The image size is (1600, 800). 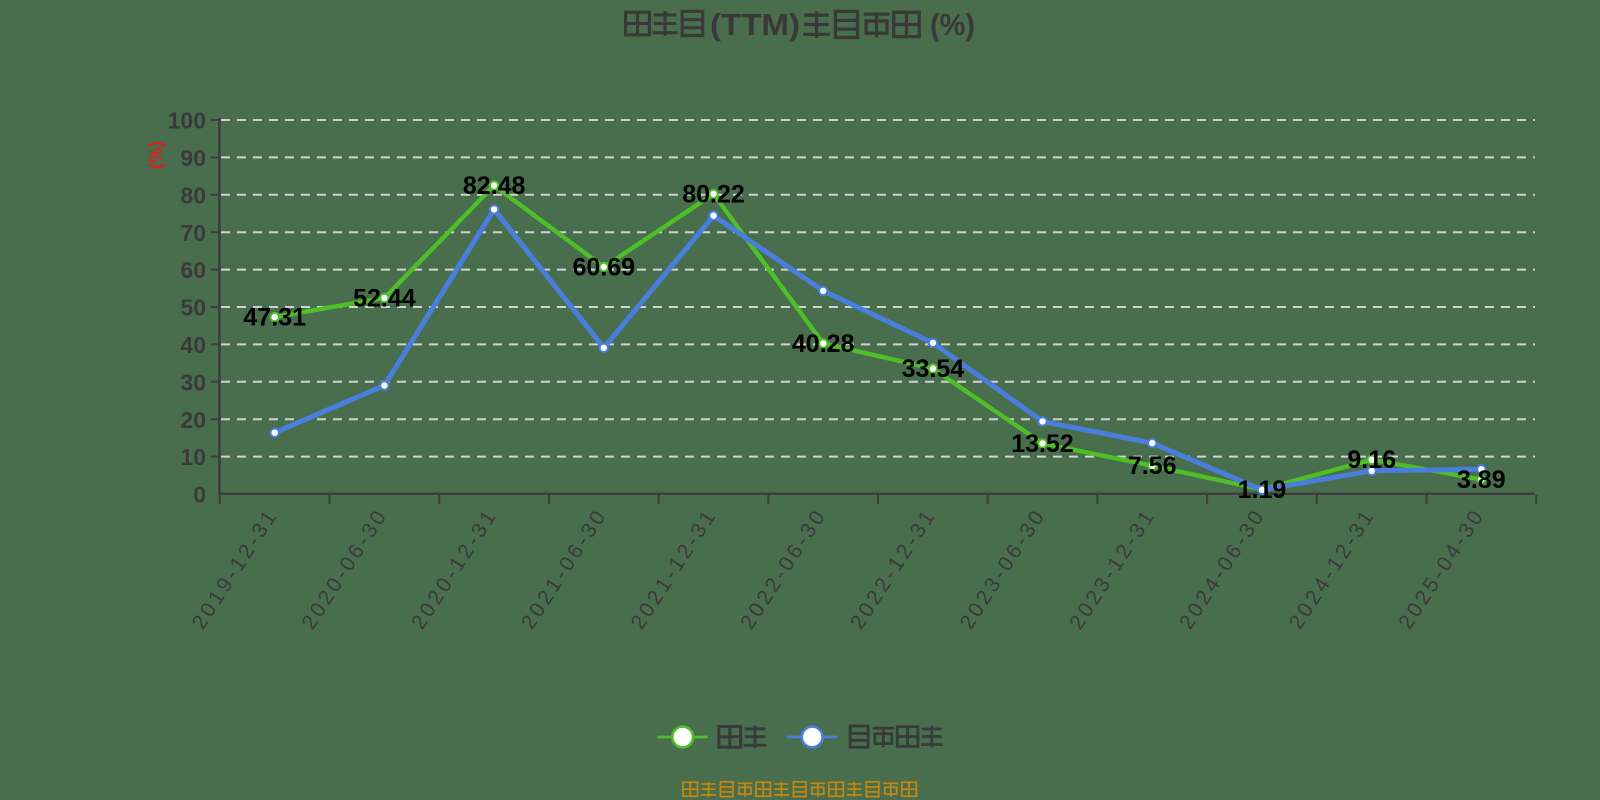 I want to click on svg-text: 7.56, so click(x=1152, y=466).